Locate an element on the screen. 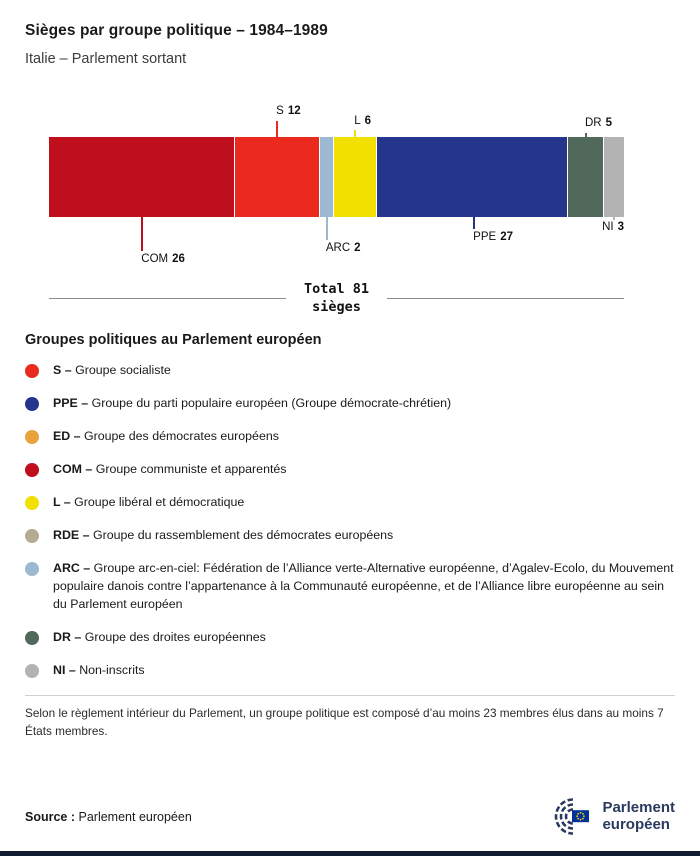 Image resolution: width=700 pixels, height=856 pixels. color-dot-ed is located at coordinates (32, 437).